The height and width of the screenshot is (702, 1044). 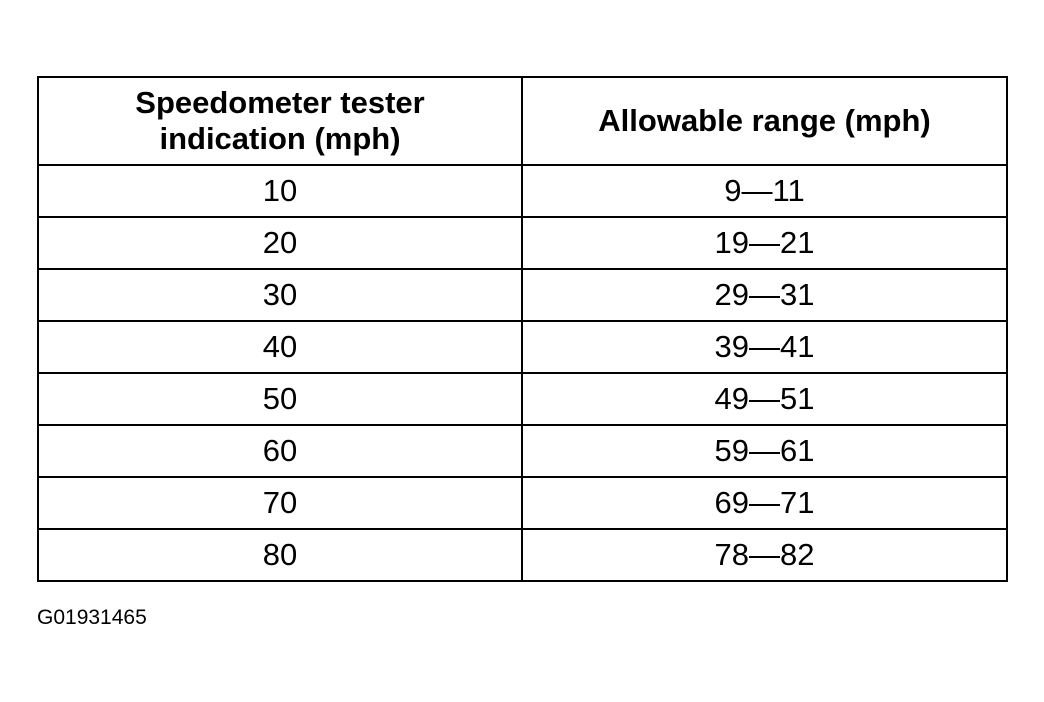 What do you see at coordinates (764, 399) in the screenshot?
I see `range-cell: 49—51` at bounding box center [764, 399].